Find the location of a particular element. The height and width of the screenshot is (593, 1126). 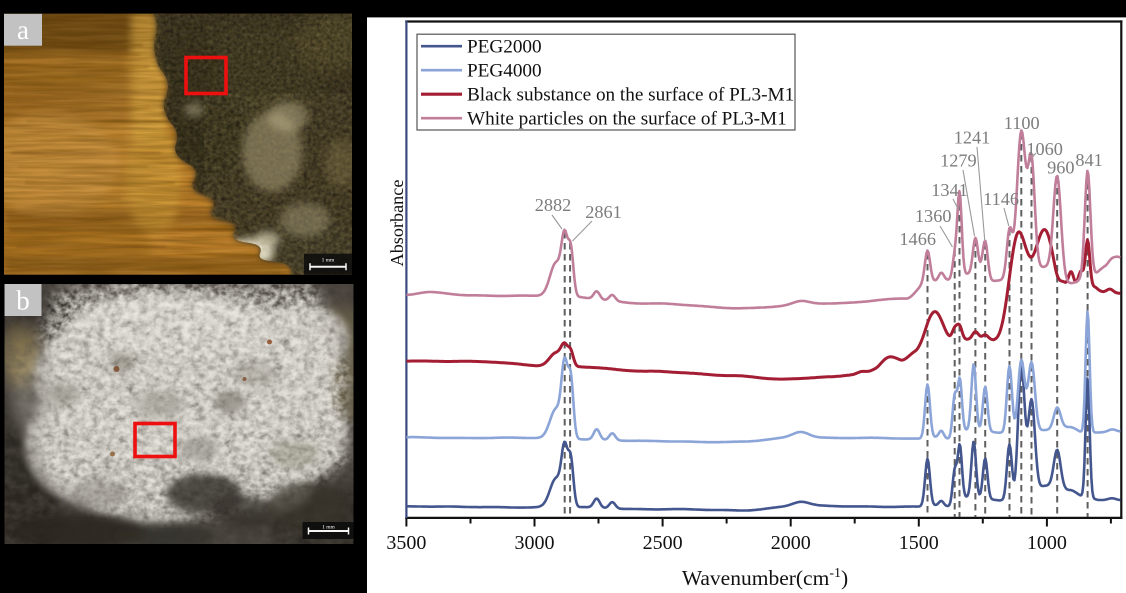

svg-text: 3000 is located at coordinates (535, 543).